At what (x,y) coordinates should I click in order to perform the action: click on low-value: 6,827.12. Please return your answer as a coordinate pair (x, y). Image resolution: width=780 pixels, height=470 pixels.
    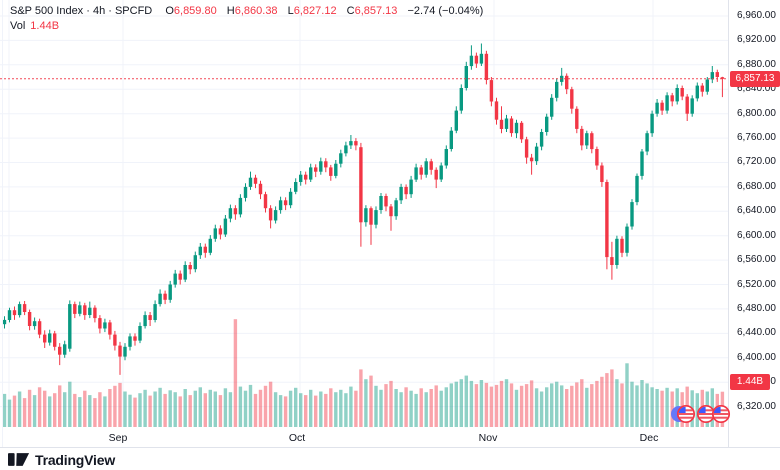
    Looking at the image, I should click on (315, 11).